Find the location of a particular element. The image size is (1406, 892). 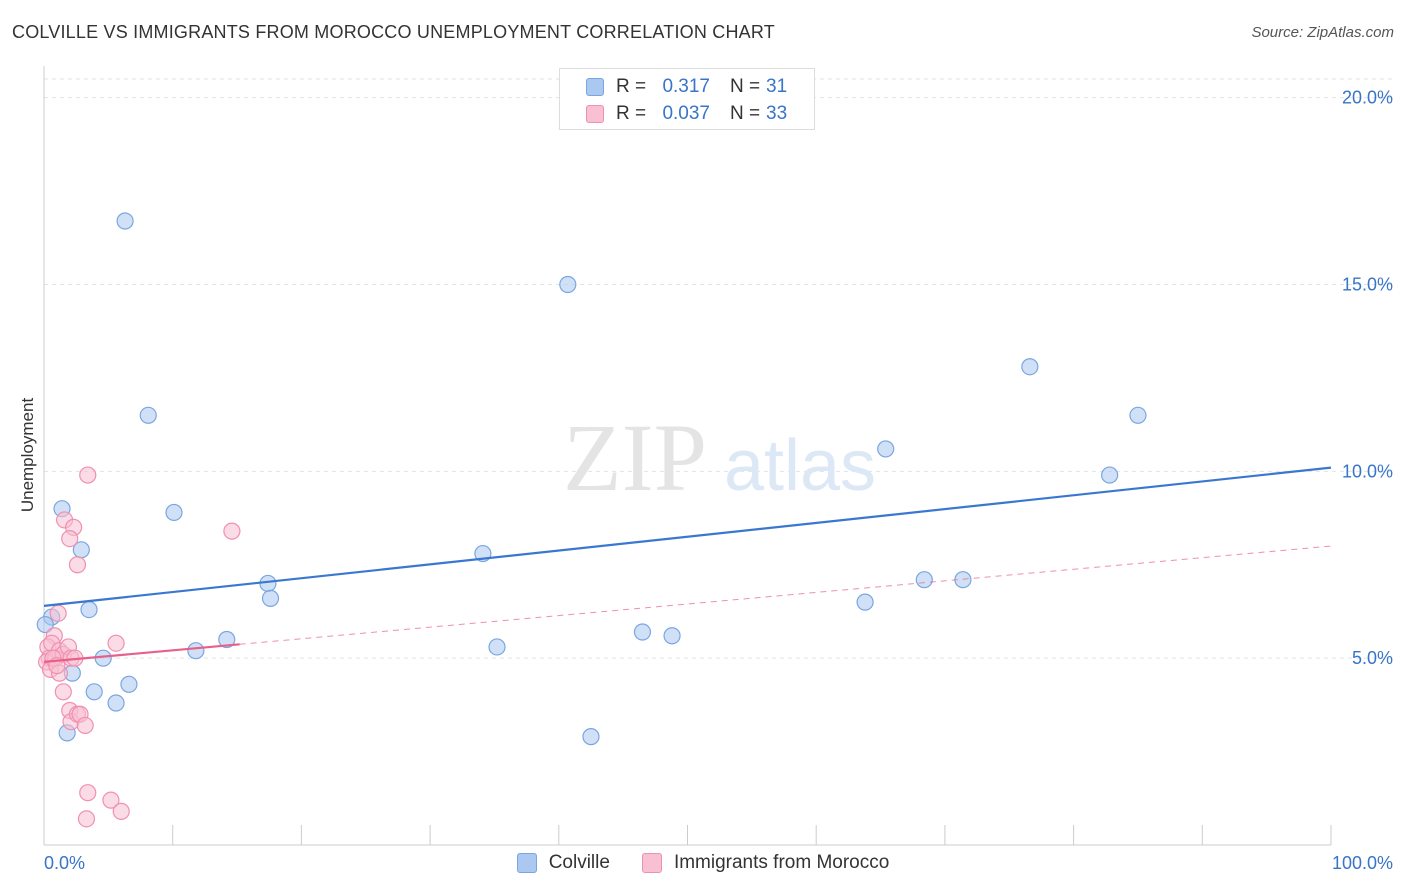

y-tick-label: 10.0% is located at coordinates (1367, 471).